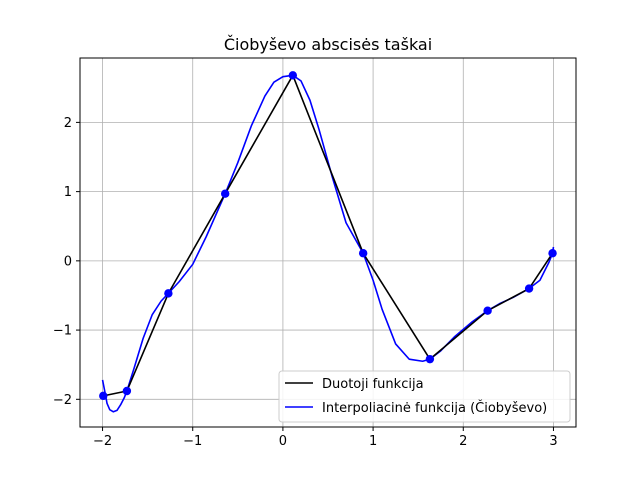 The image size is (640, 480). What do you see at coordinates (102, 441) in the screenshot?
I see `x-tick-label: −2` at bounding box center [102, 441].